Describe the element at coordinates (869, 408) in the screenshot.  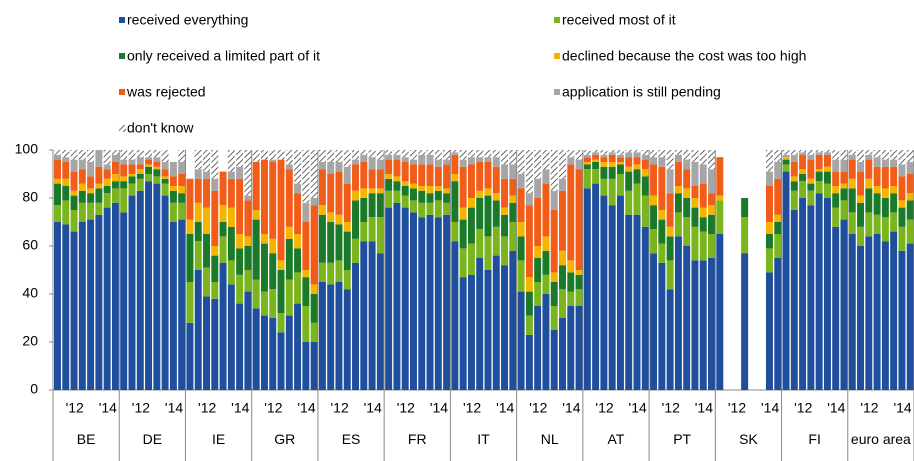
I see `x-tick-label: '12` at that location.